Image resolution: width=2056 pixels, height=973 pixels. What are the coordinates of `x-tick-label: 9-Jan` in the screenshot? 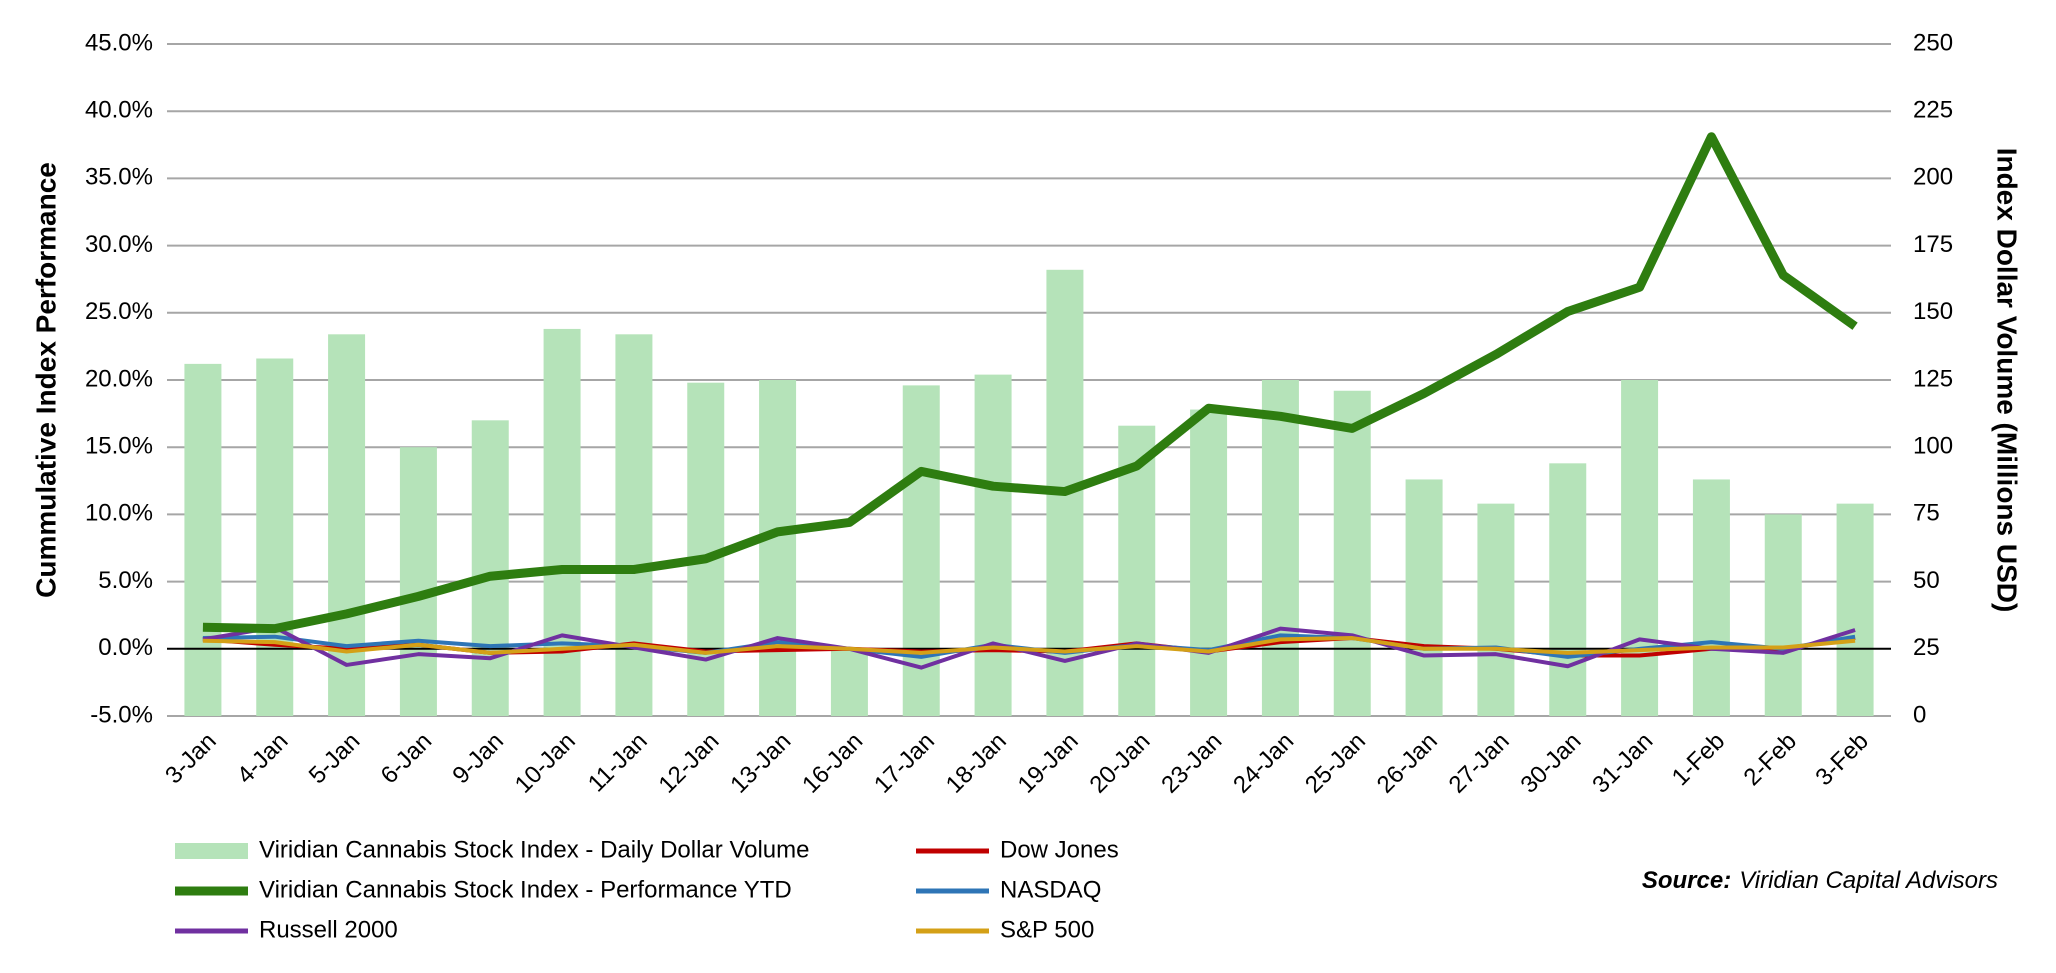 It's located at (478, 759).